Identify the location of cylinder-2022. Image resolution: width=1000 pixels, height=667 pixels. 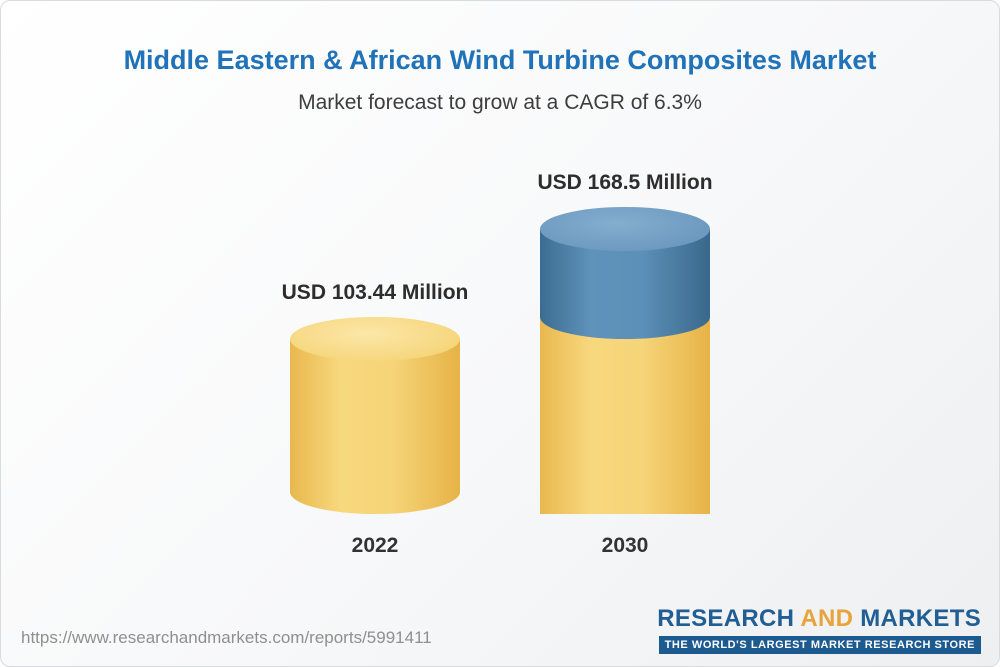
(375, 415).